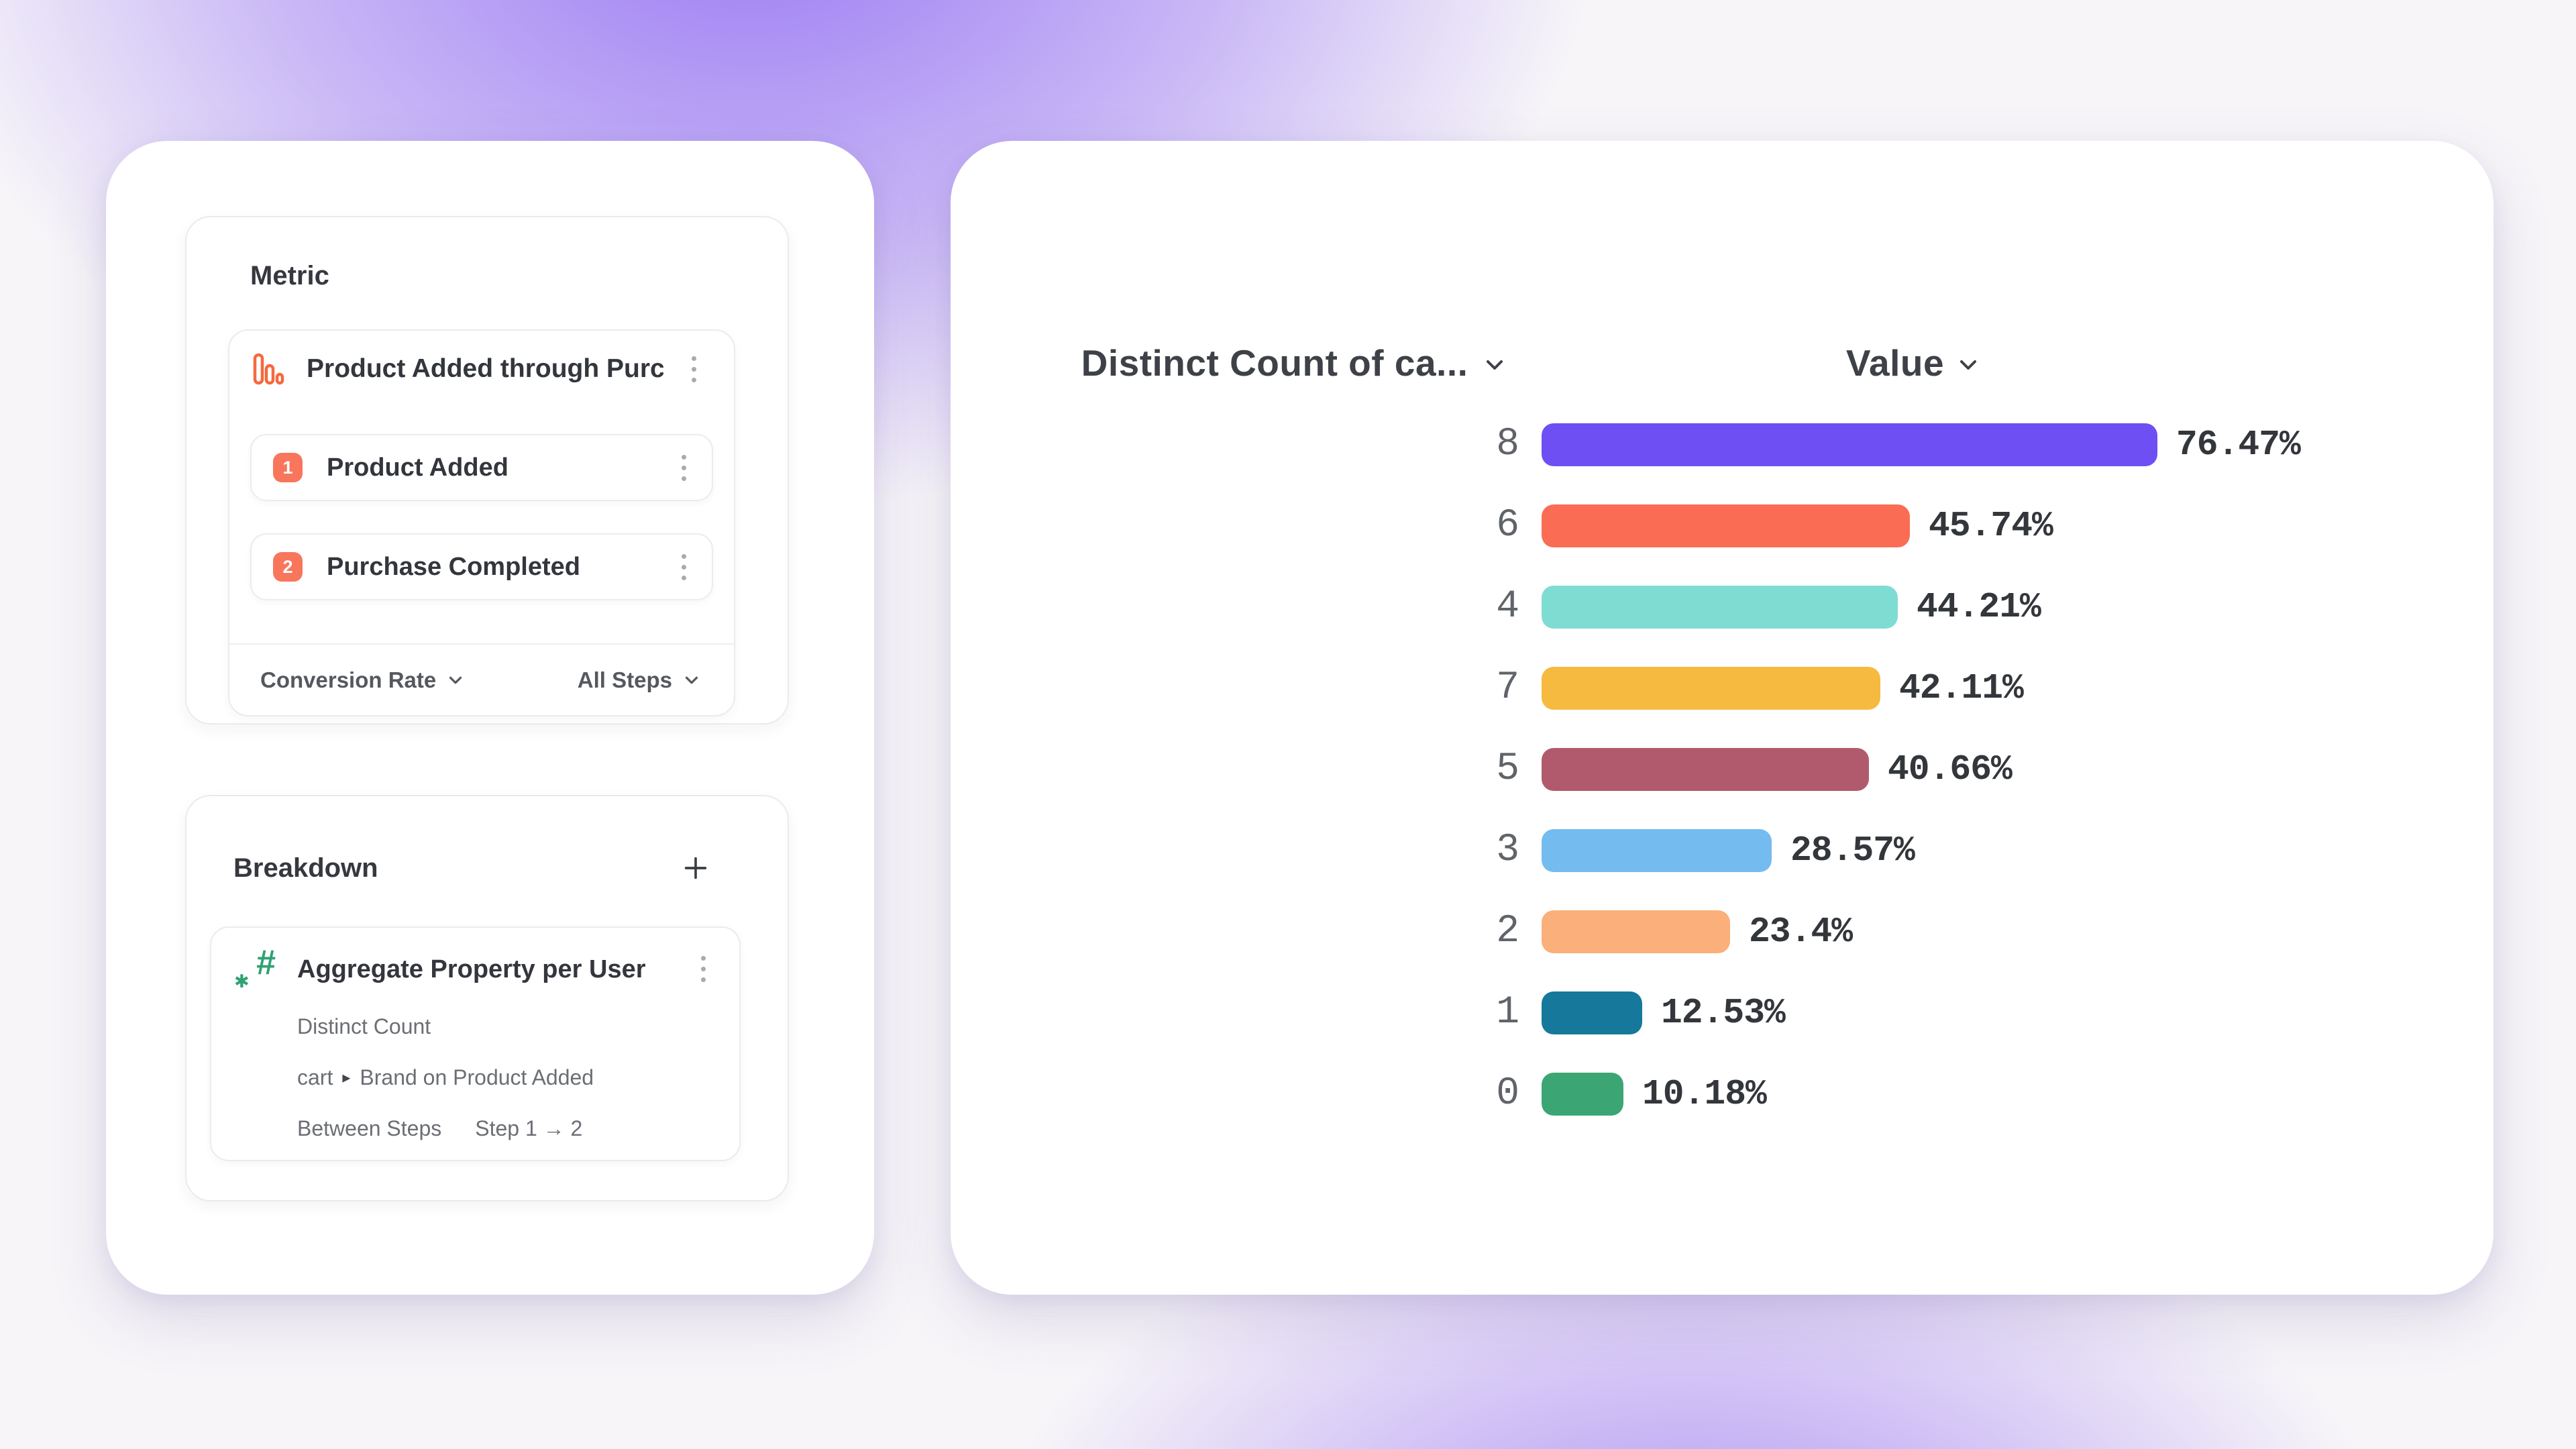 This screenshot has height=1449, width=2576. Describe the element at coordinates (1507, 1012) in the screenshot. I see `chart-row-category: 1` at that location.